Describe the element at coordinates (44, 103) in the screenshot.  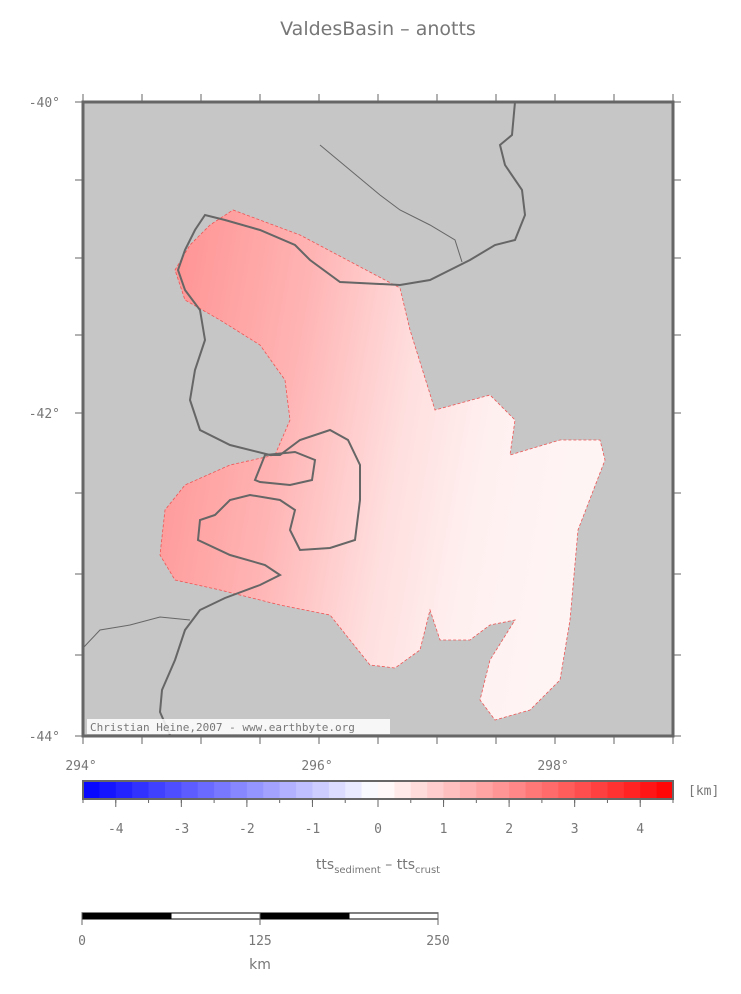
I see `lat-label: -40°` at that location.